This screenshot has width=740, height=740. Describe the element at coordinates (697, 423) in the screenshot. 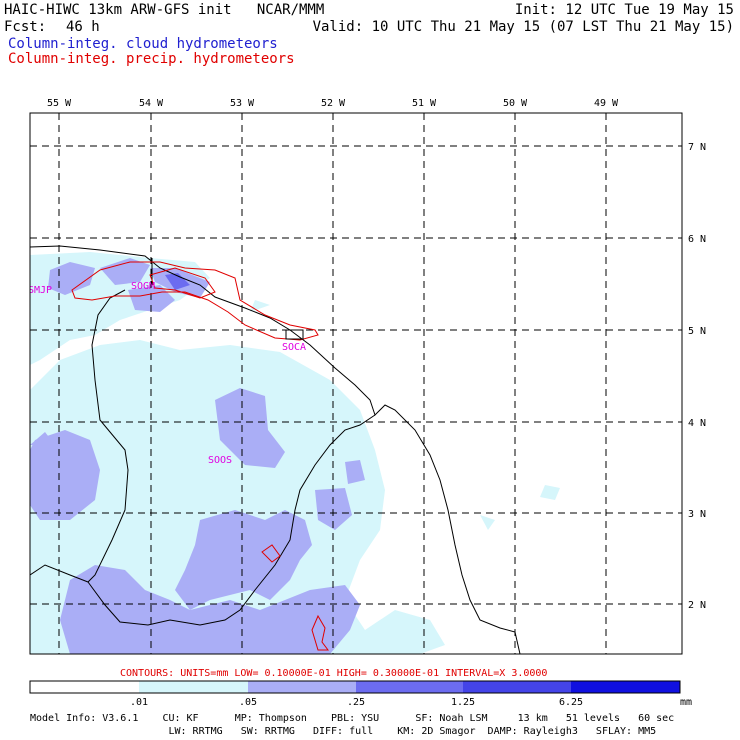

I see `lat-label-4n: 4 N` at that location.